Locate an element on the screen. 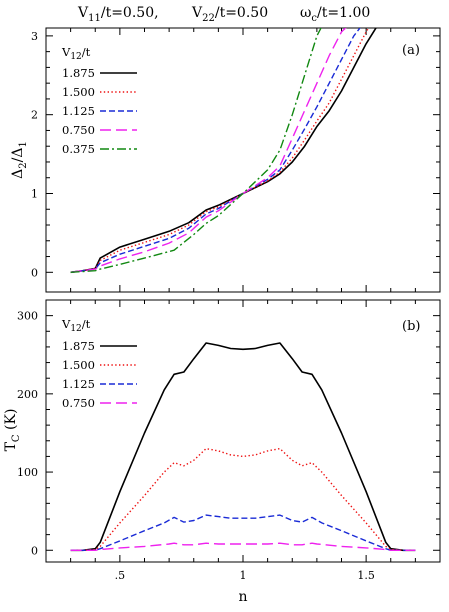  ytick-label-b: 300 is located at coordinates (27, 316).